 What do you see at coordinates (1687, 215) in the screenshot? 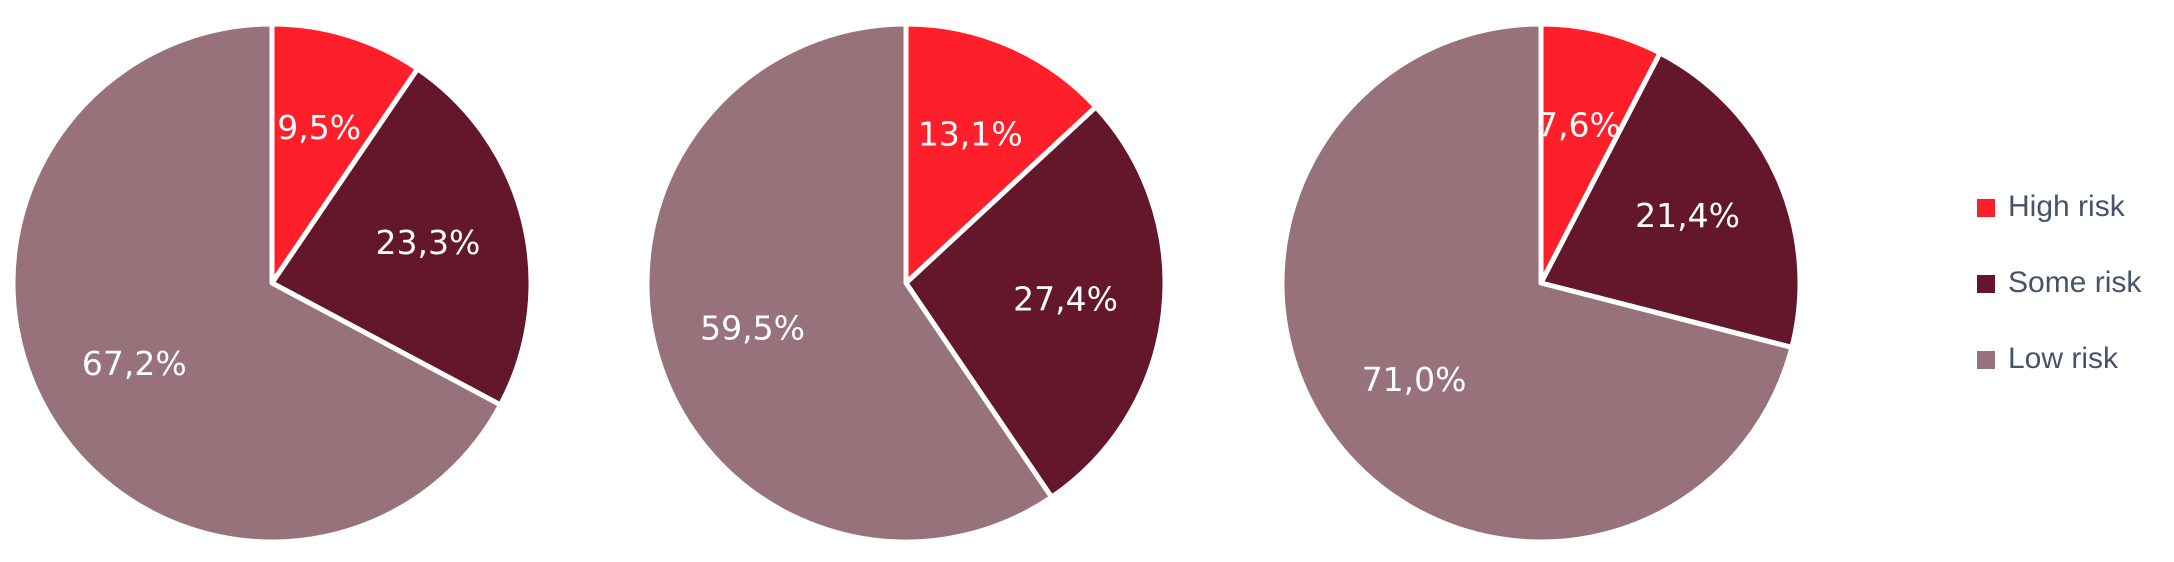
I see `data-label: 21,4%` at bounding box center [1687, 215].